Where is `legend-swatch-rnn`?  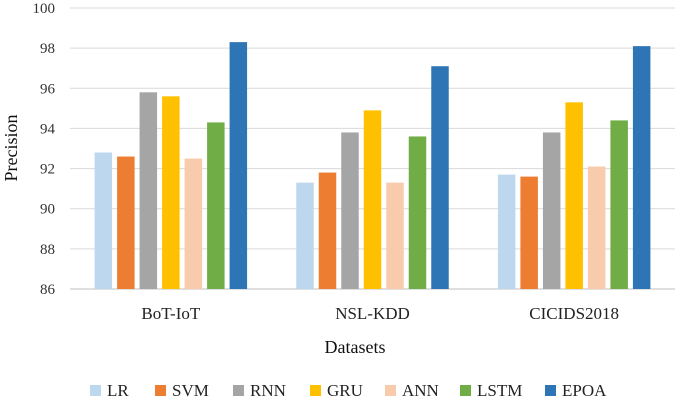
legend-swatch-rnn is located at coordinates (238, 390).